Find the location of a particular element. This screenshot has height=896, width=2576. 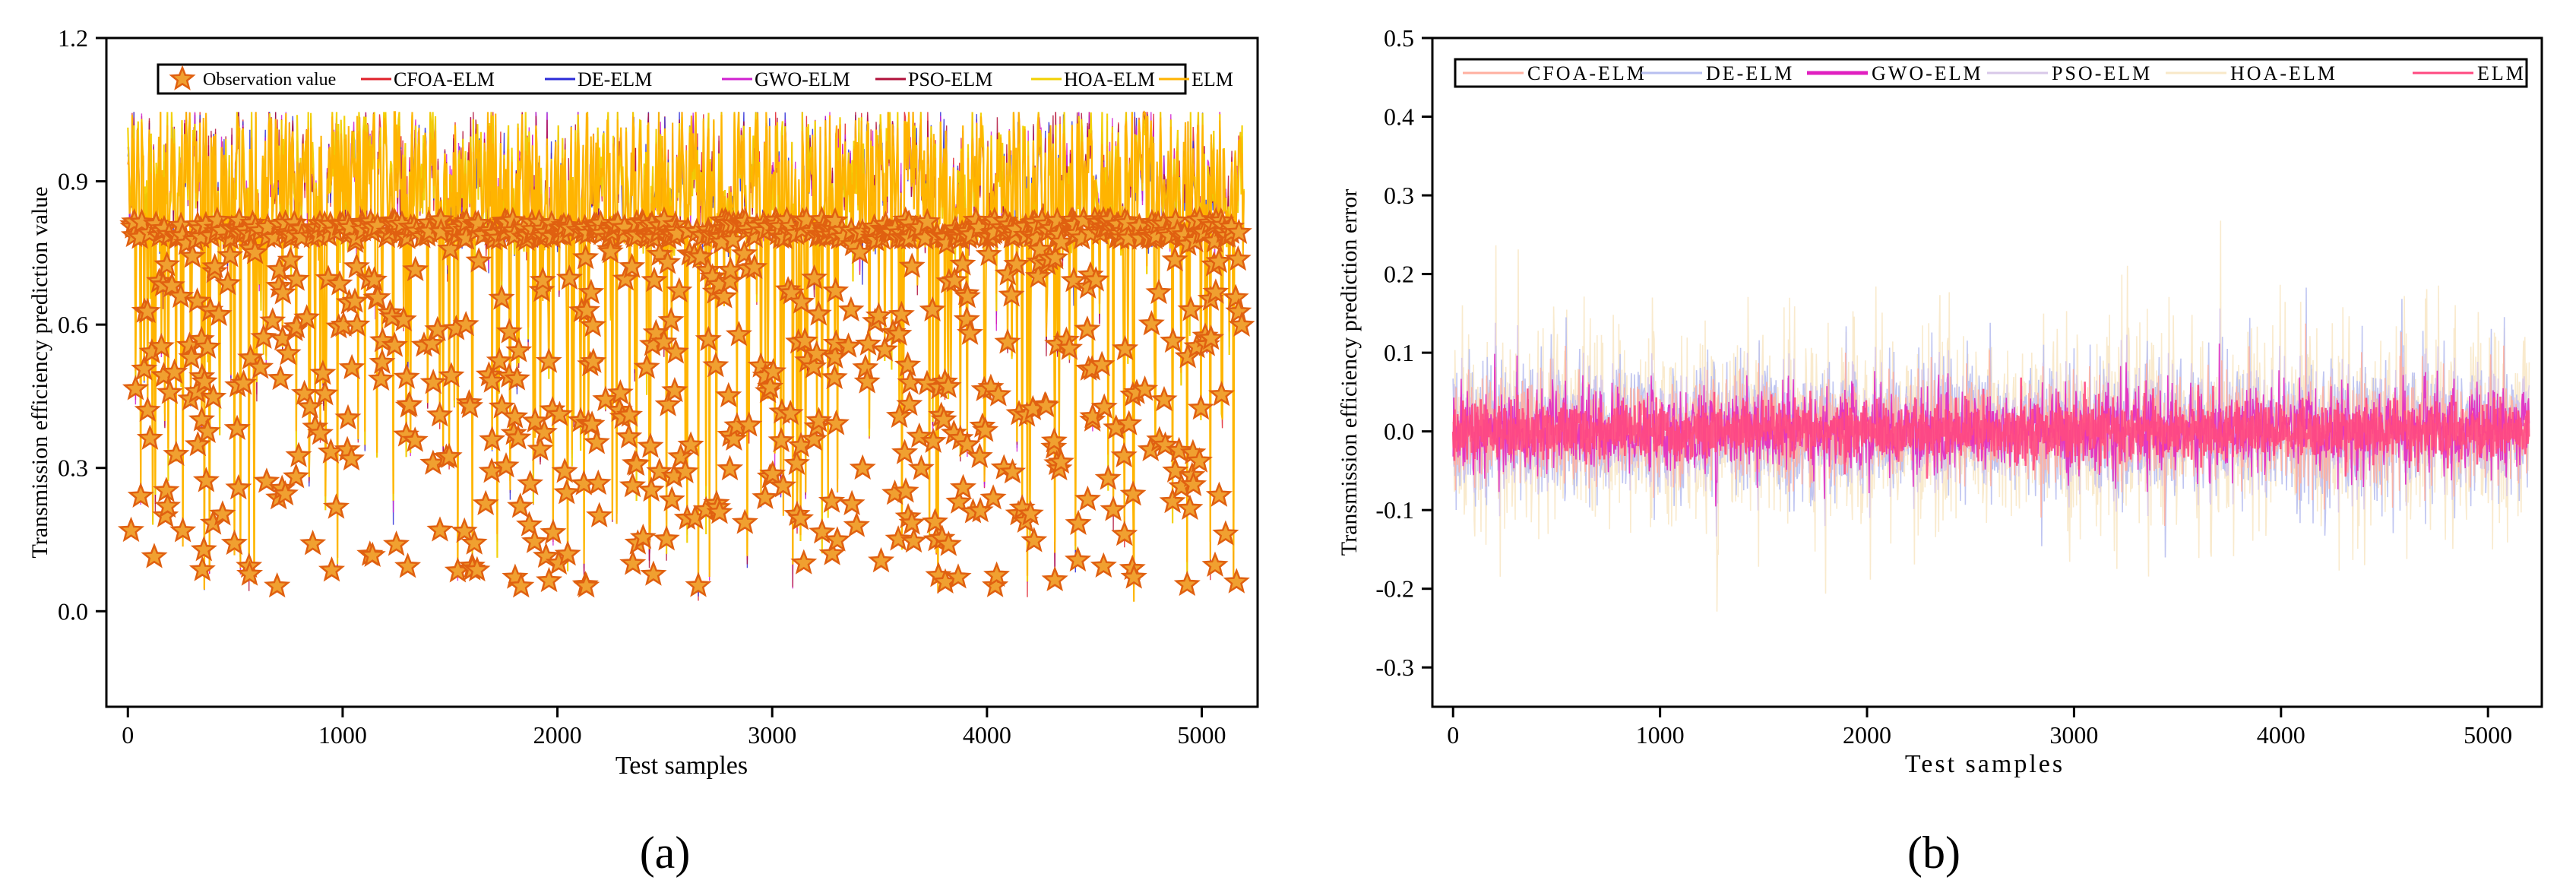

y-tick-label: 1.2 is located at coordinates (73, 38).